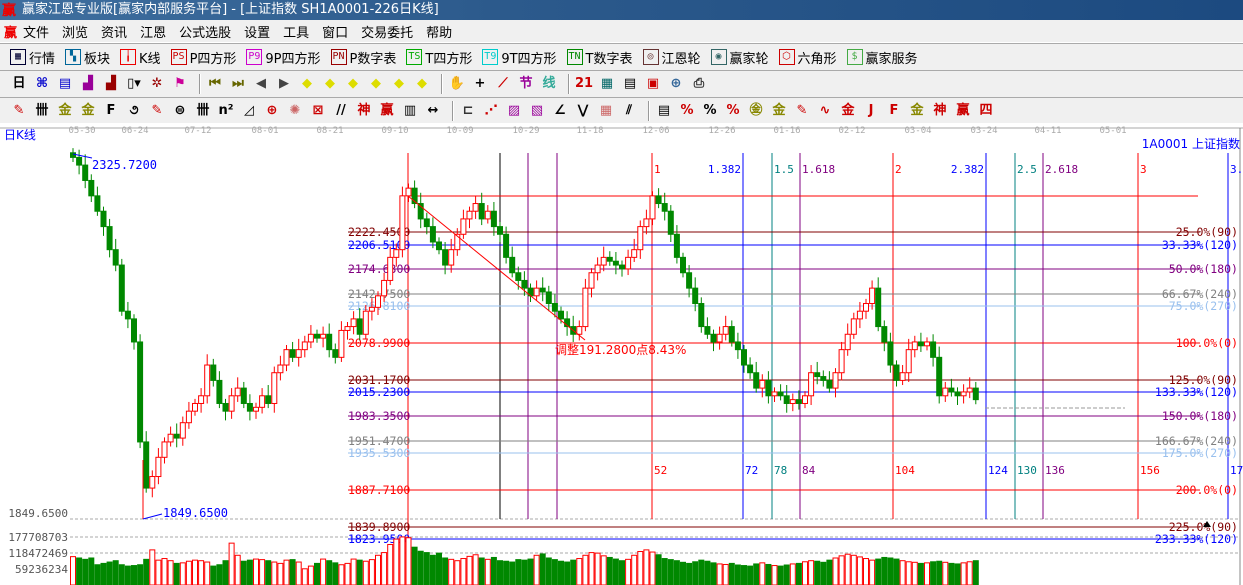  I want to click on square-target-icon: ⊠, so click(318, 110).